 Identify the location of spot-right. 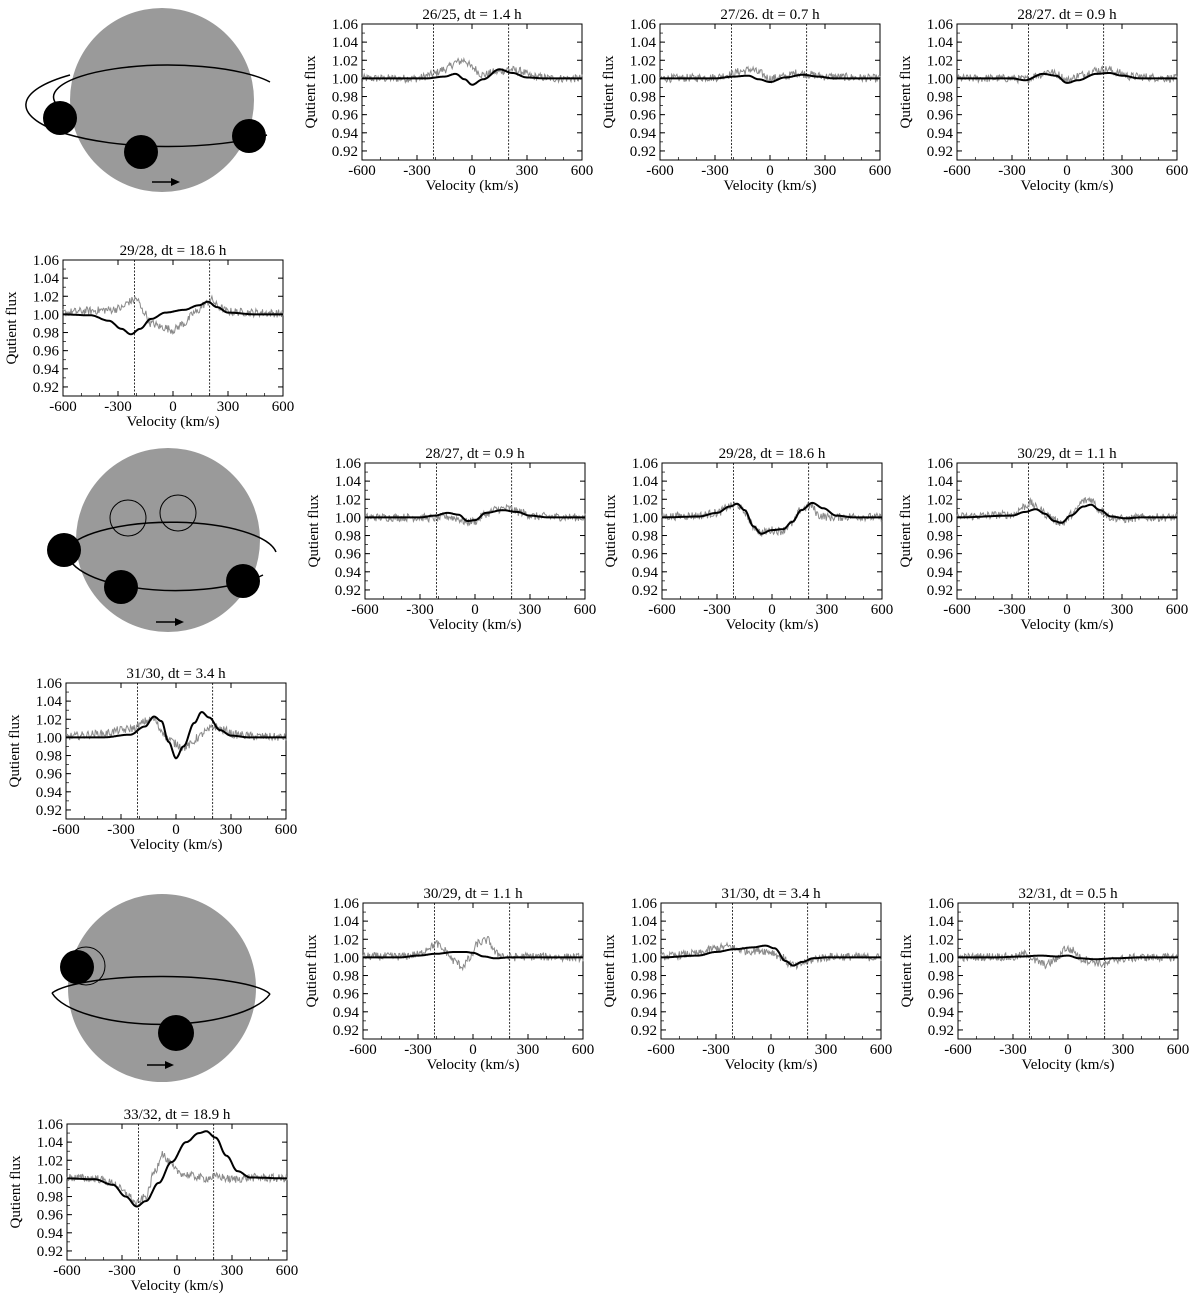
(249, 136).